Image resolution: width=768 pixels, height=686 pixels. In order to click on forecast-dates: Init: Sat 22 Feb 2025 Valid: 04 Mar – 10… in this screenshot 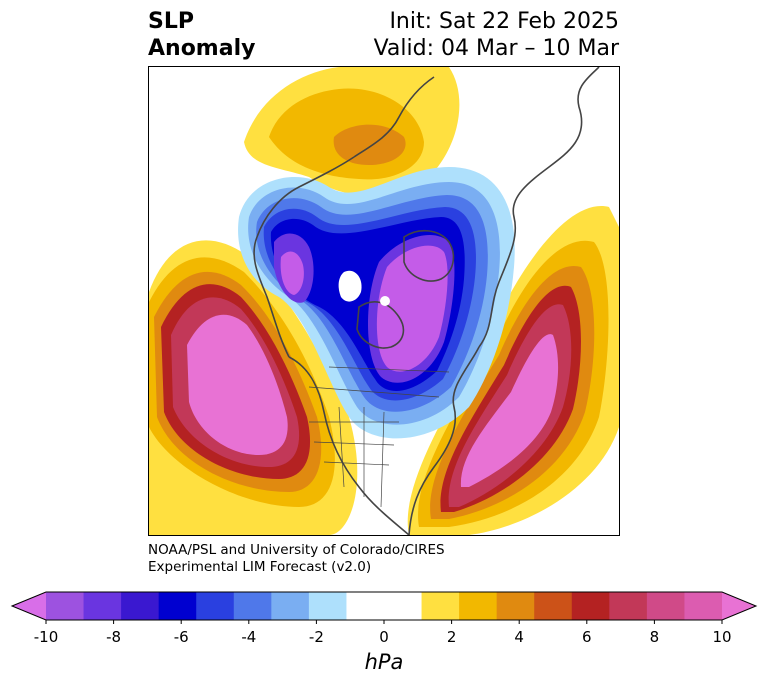, I will do `click(496, 35)`.